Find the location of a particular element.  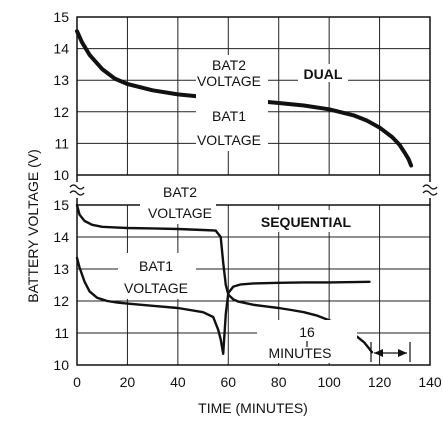

x-tick-label: 20 is located at coordinates (128, 382).